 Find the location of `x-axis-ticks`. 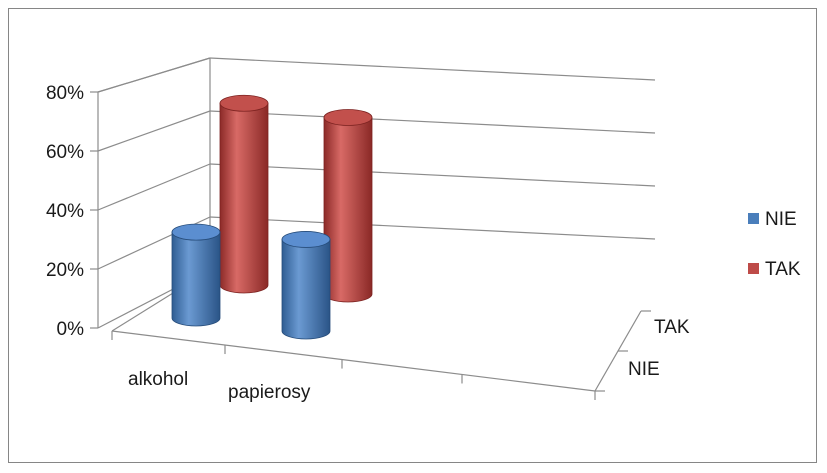

x-axis-ticks is located at coordinates (381, 355).